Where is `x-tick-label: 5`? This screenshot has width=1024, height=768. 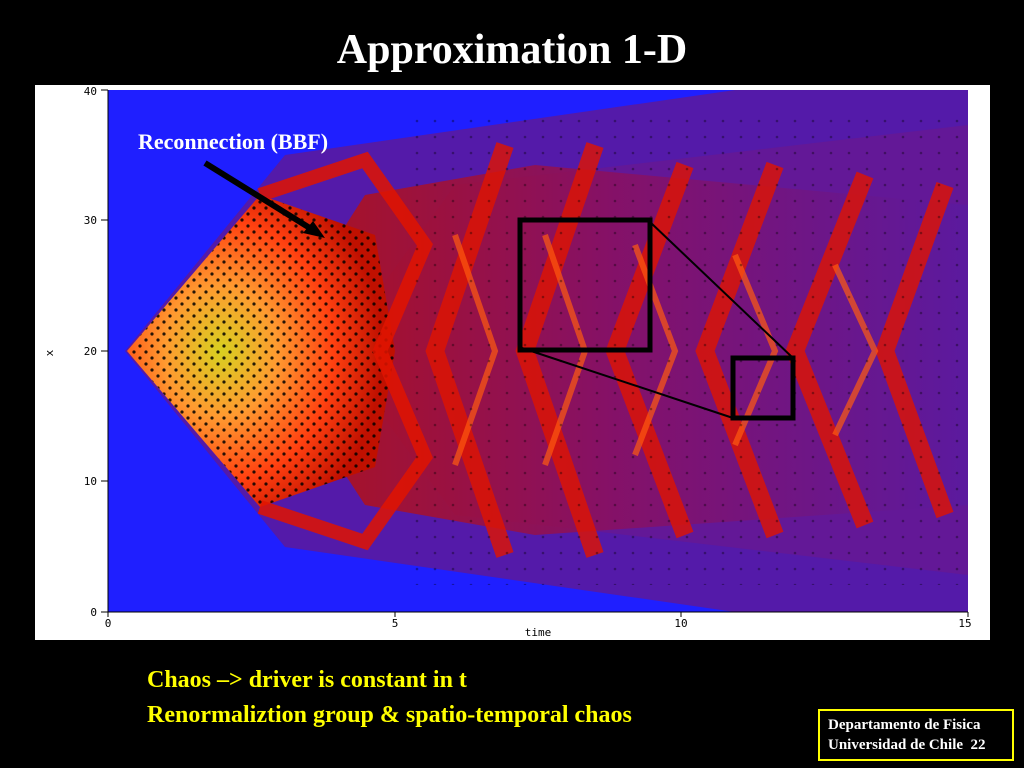 x-tick-label: 5 is located at coordinates (395, 623).